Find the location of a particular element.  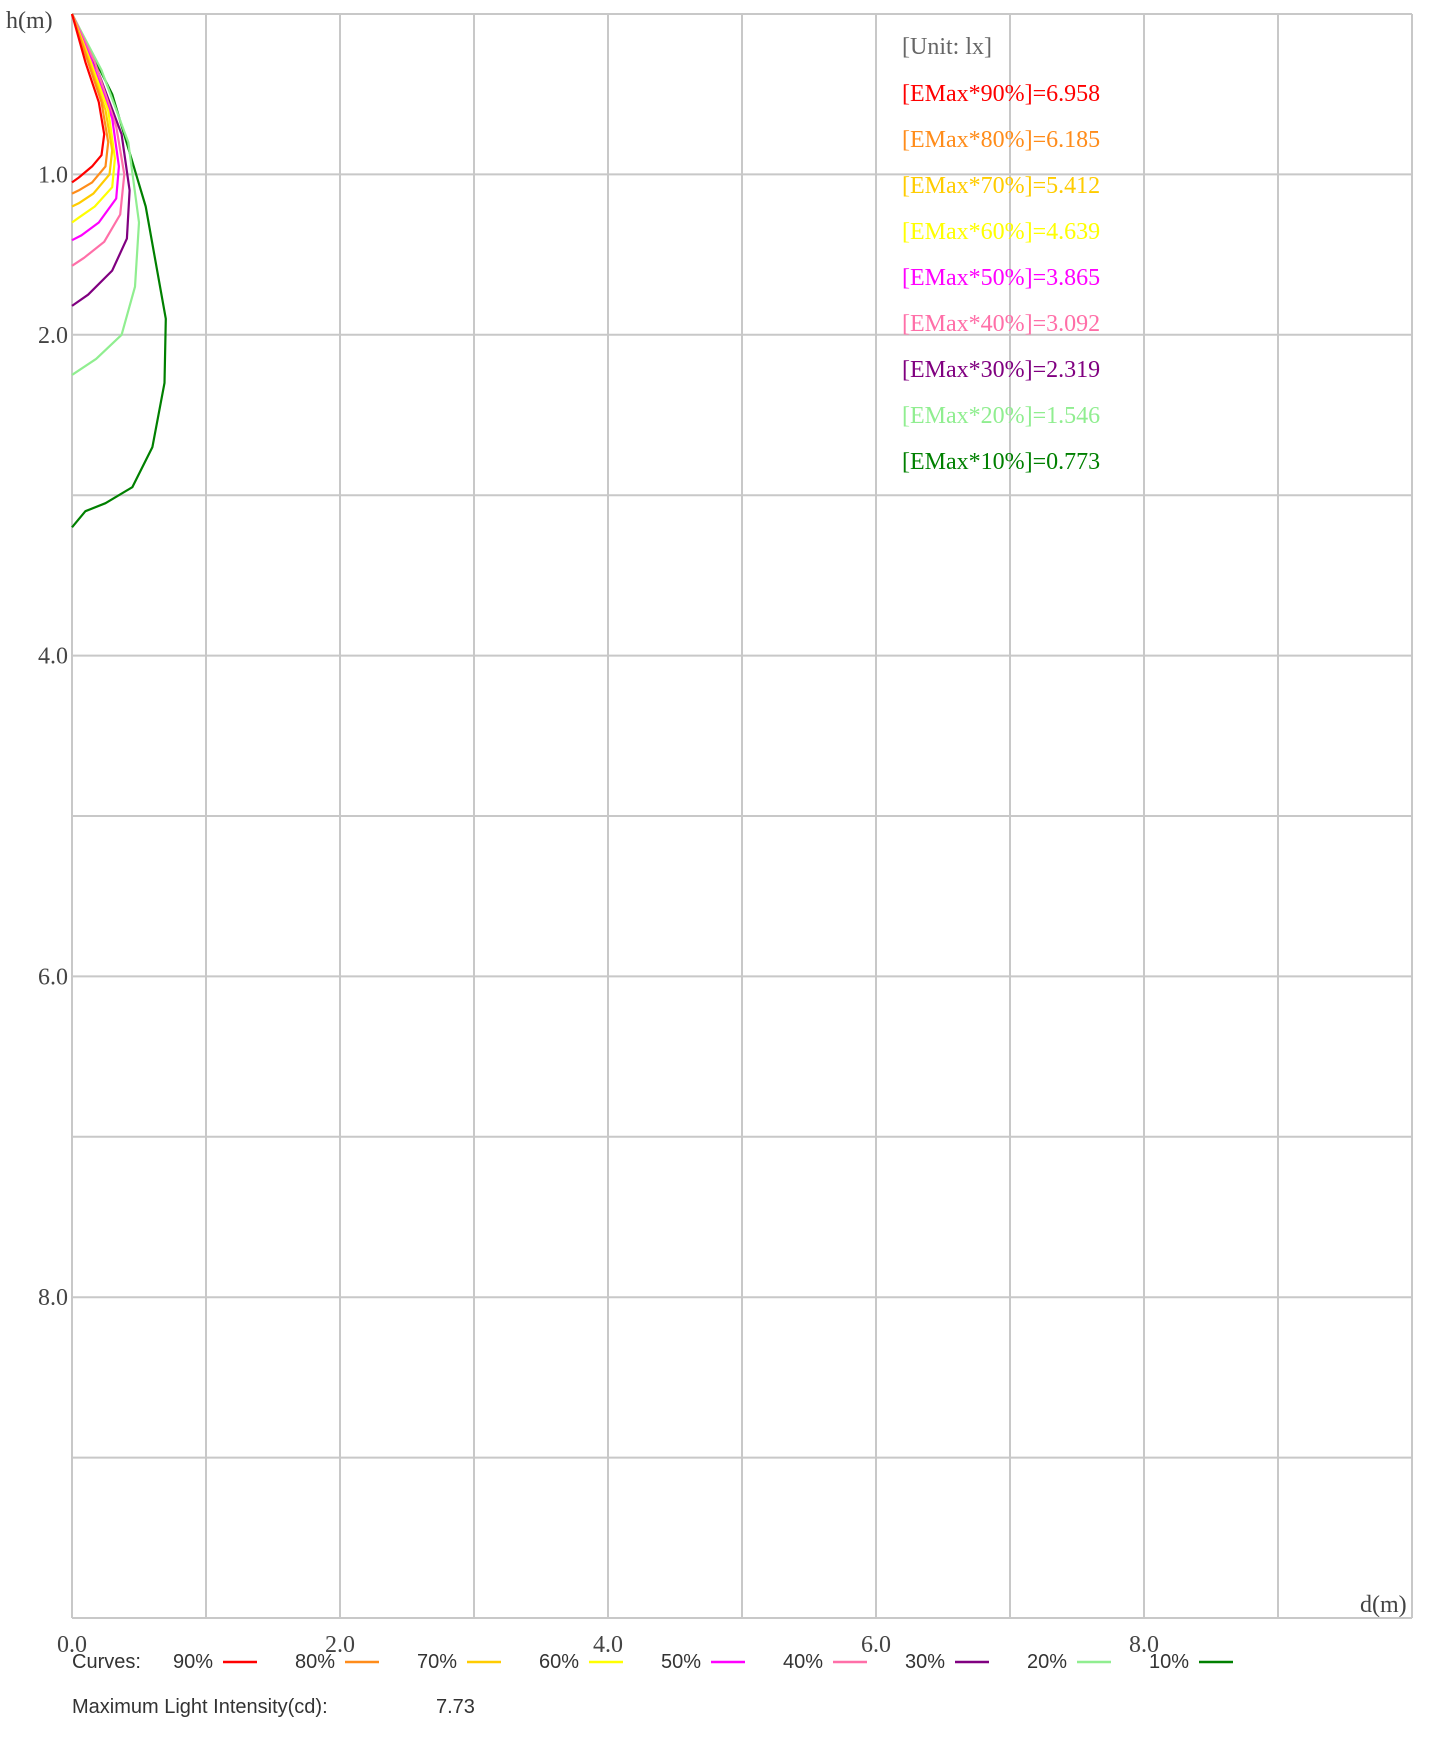

isolux-curve-70pct is located at coordinates (92, 110).